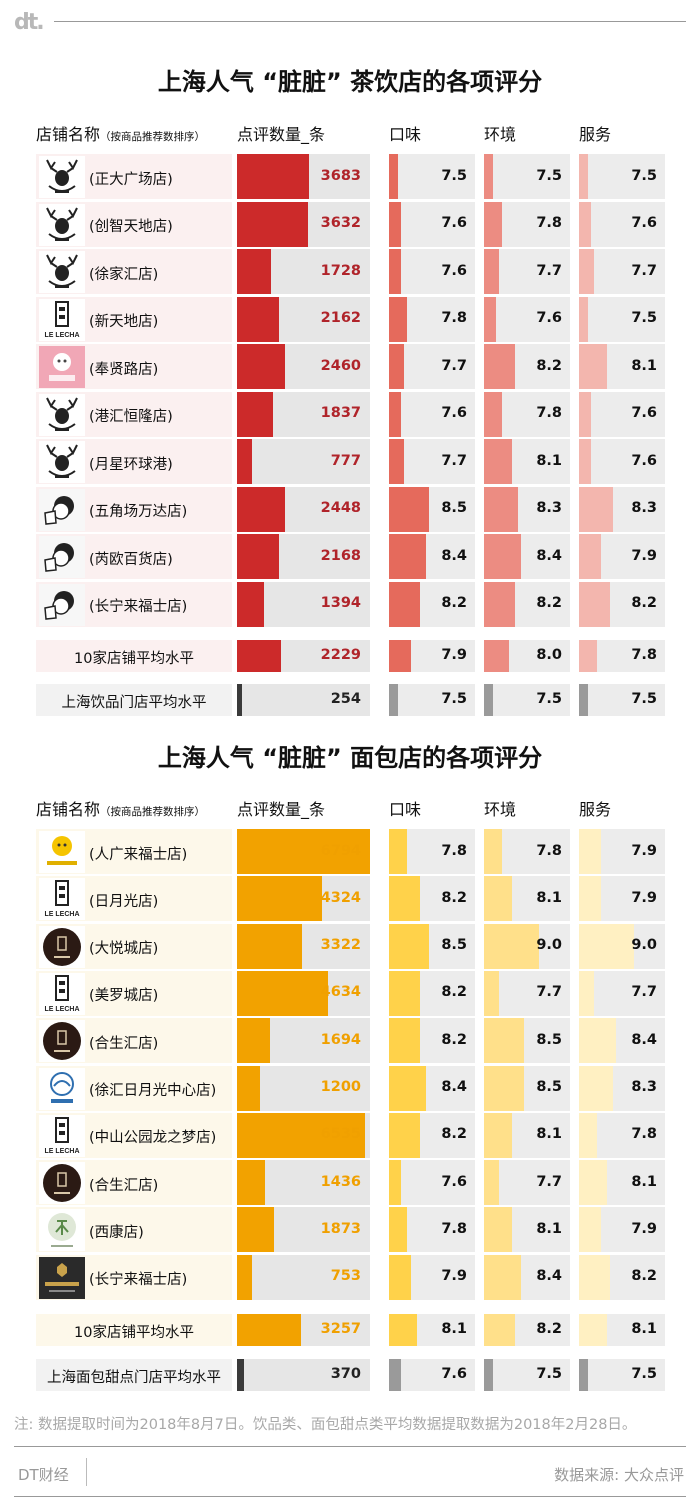 The image size is (700, 1500). What do you see at coordinates (432, 946) in the screenshot?
I see `taste-cell: 8.5` at bounding box center [432, 946].